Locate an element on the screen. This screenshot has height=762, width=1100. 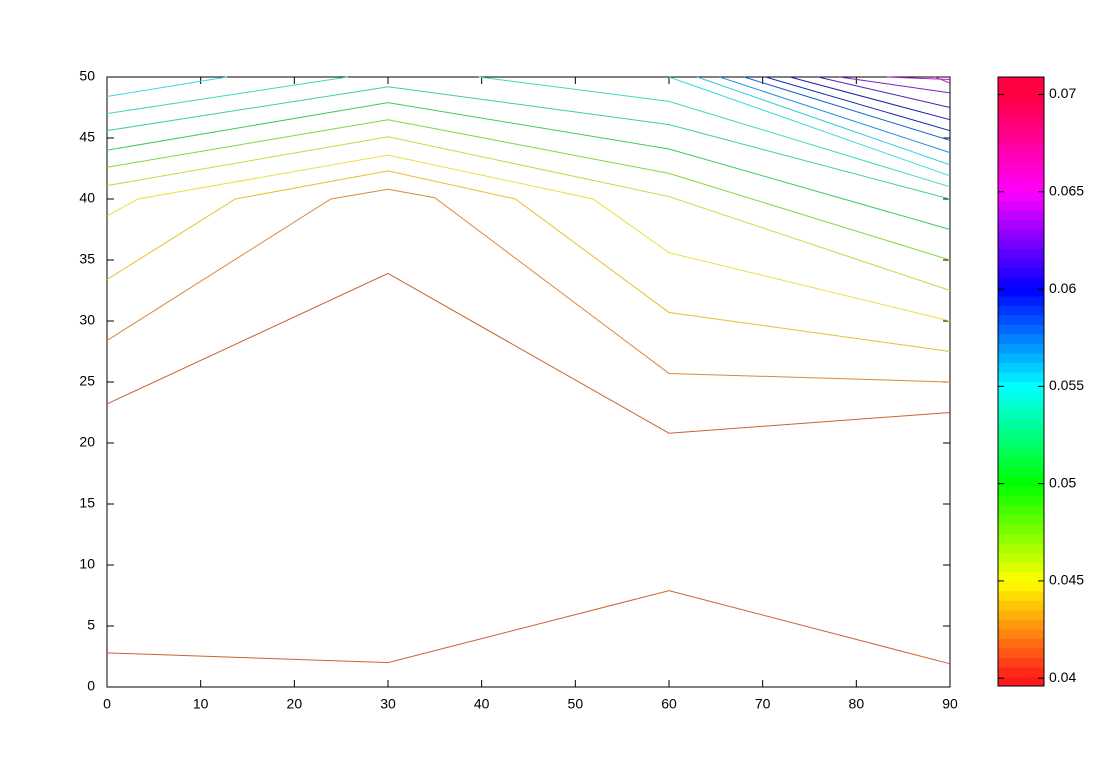
y-tick-label: 5 is located at coordinates (91, 625).